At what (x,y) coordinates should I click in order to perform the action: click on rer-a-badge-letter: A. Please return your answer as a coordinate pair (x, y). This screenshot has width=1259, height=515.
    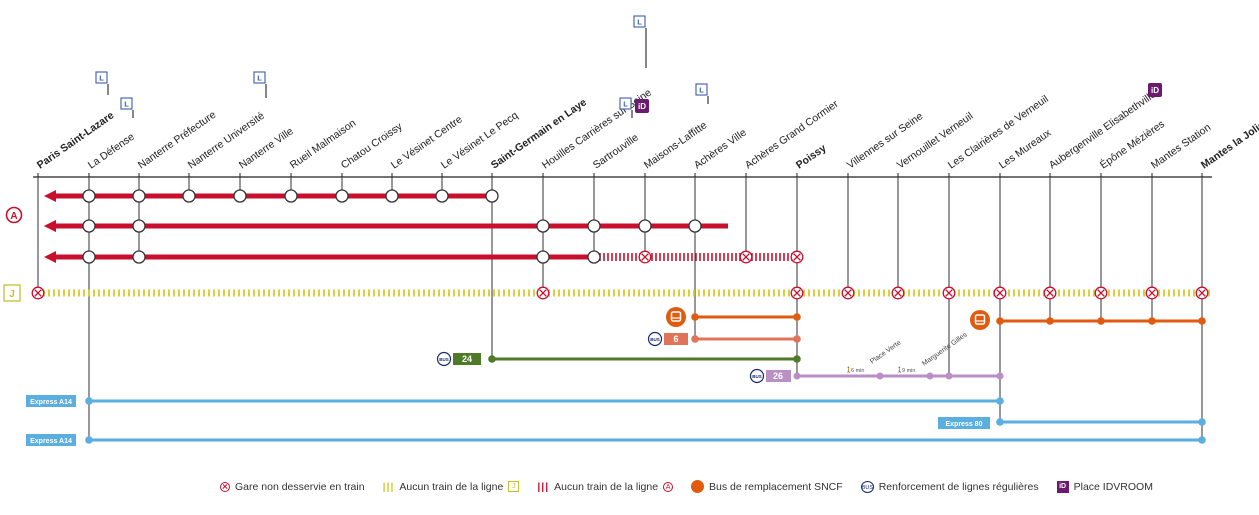
    Looking at the image, I should click on (13, 216).